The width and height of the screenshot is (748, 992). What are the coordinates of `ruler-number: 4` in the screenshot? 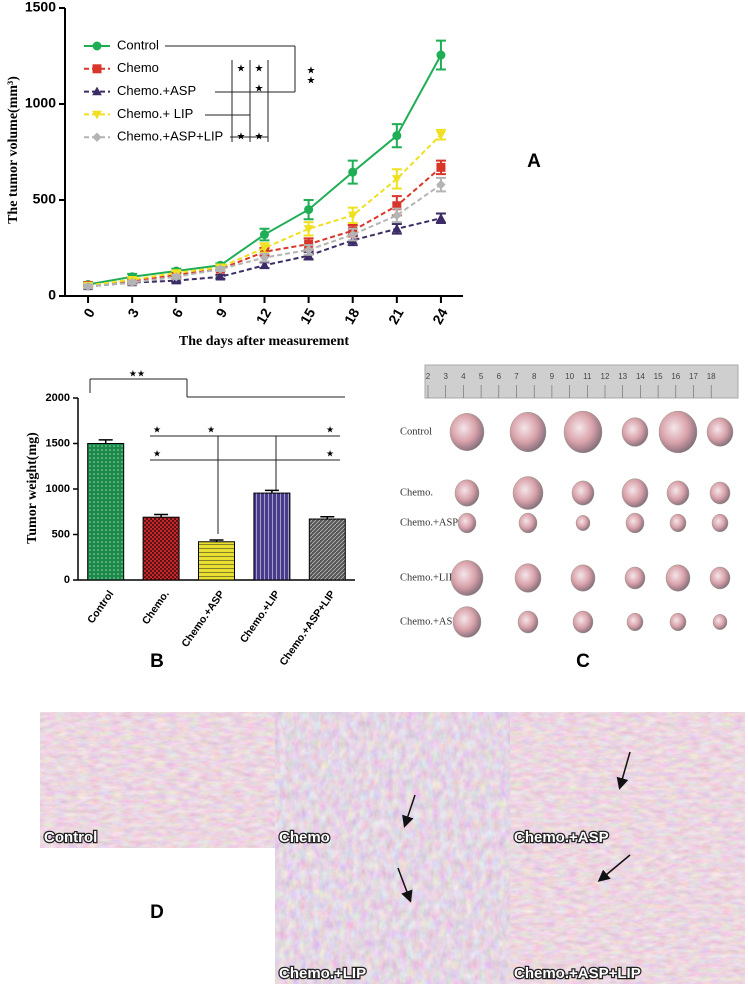 It's located at (463, 376).